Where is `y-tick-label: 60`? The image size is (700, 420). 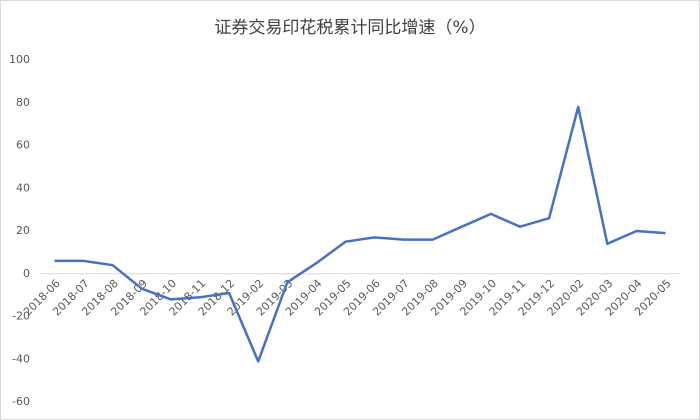
y-tick-label: 60 is located at coordinates (23, 145).